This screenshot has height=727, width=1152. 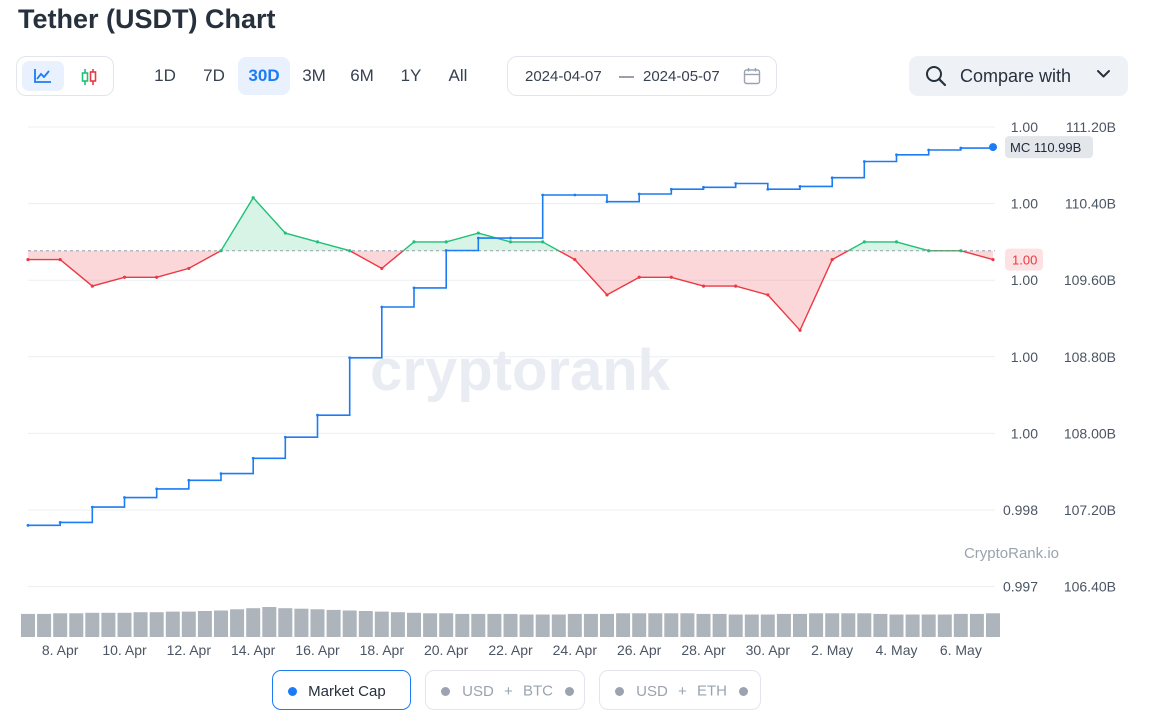 I want to click on calendar-icon, so click(x=752, y=76).